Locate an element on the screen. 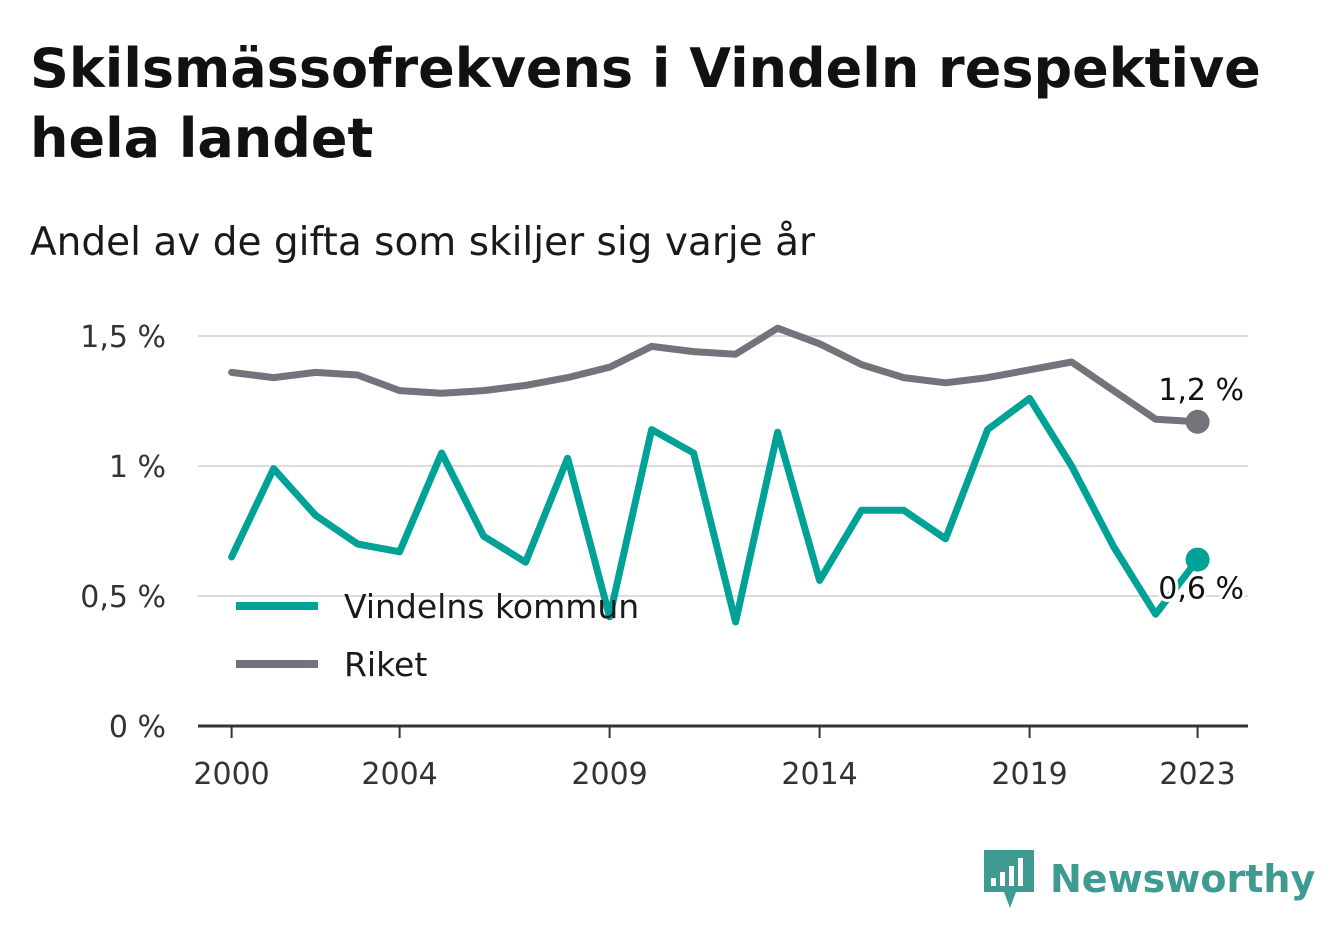 The height and width of the screenshot is (939, 1322). brand-name: Newsworthy is located at coordinates (1183, 879).